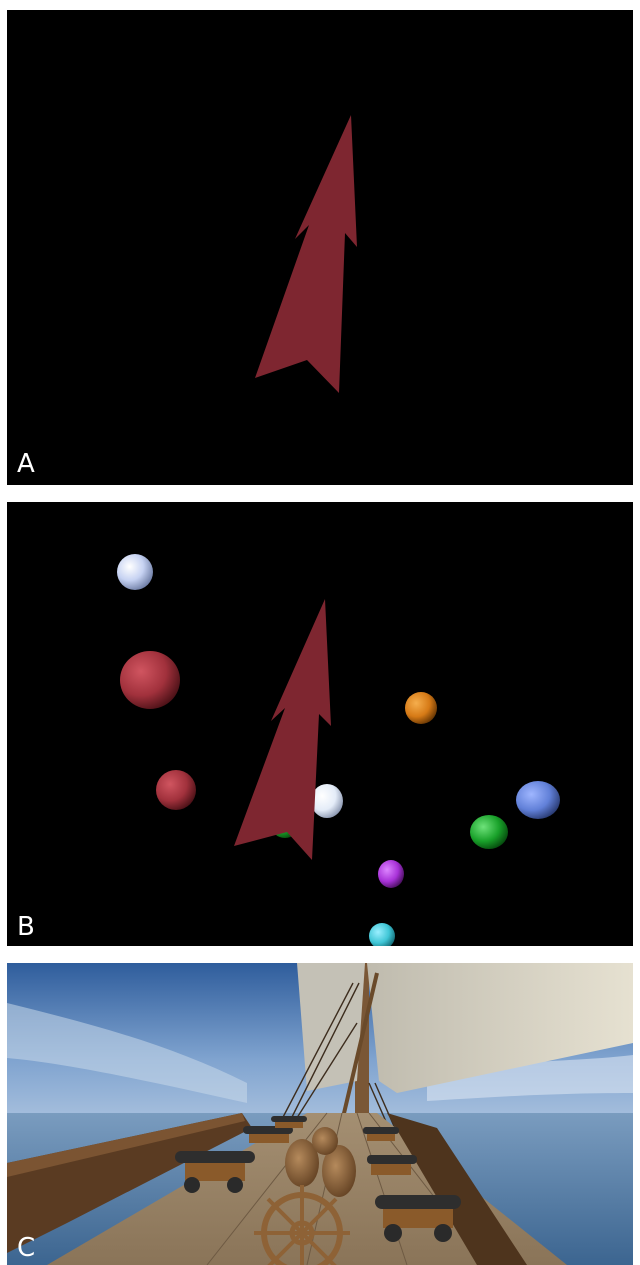 This screenshot has width=640, height=1265. Describe the element at coordinates (289, 1122) in the screenshot. I see `cannon-left-far` at that location.